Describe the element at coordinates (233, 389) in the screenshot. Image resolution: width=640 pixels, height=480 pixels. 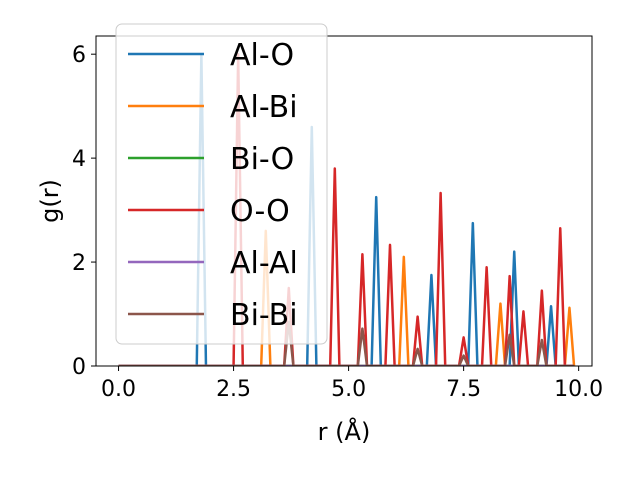
I see `x-tick-label: 2.5` at that location.